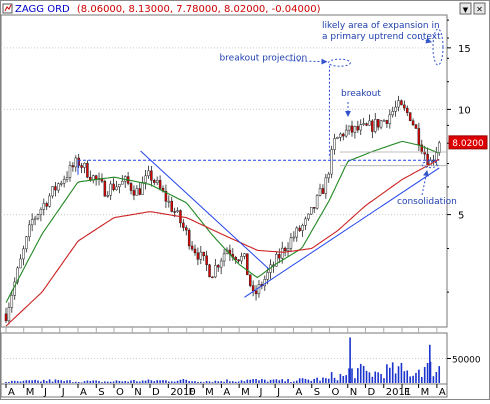 This screenshot has height=404, width=490. What do you see at coordinates (224, 390) in the screenshot?
I see `time-axis` at bounding box center [224, 390].